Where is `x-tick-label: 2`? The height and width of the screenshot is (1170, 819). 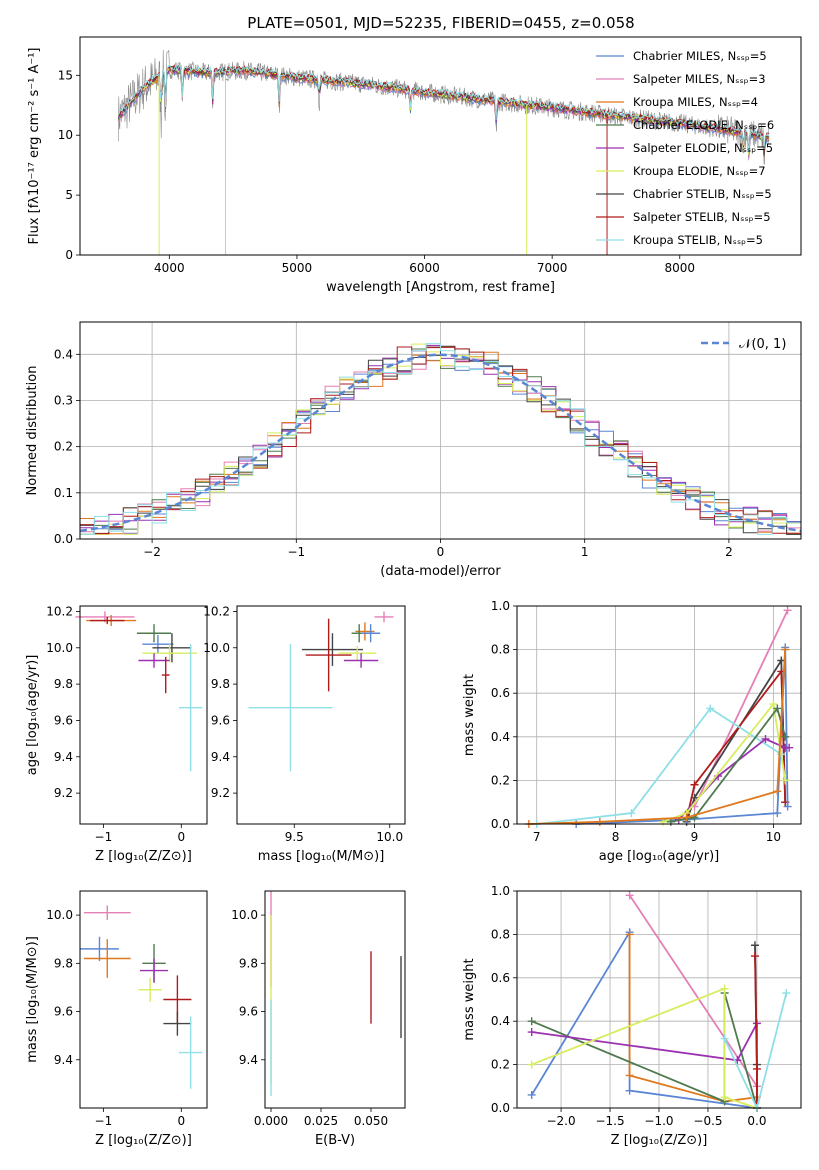
x-tick-label: 2 is located at coordinates (729, 552).